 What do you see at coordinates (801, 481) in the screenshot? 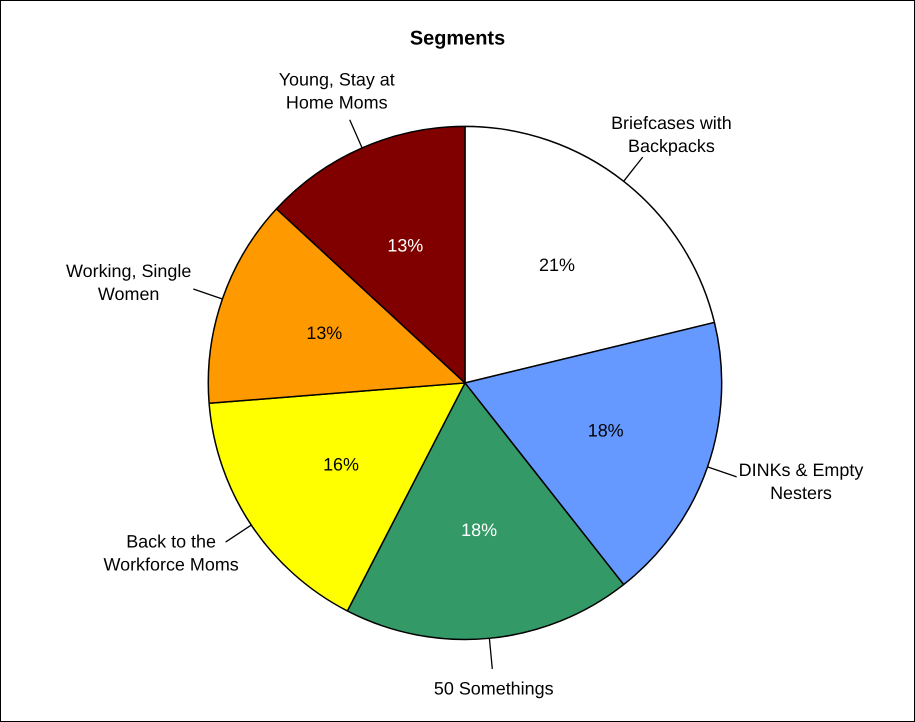
I see `slice-label: DINKs & Empty Nesters` at bounding box center [801, 481].